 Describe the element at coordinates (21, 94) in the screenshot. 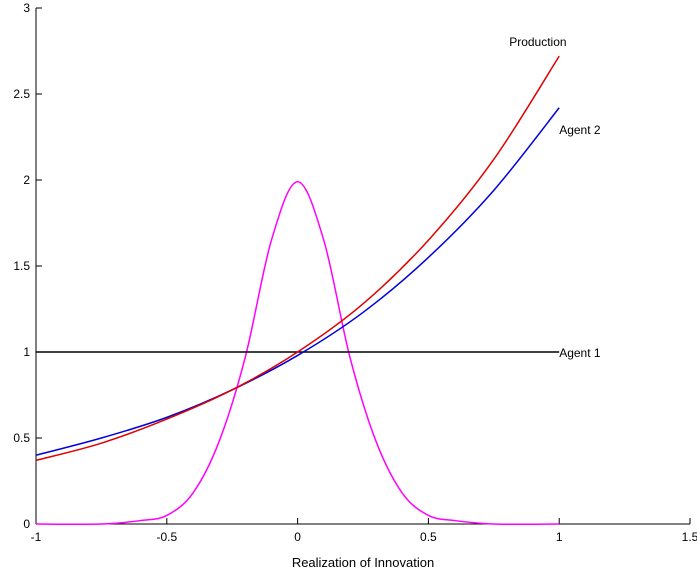

I see `y-tick-label: 2.5` at that location.